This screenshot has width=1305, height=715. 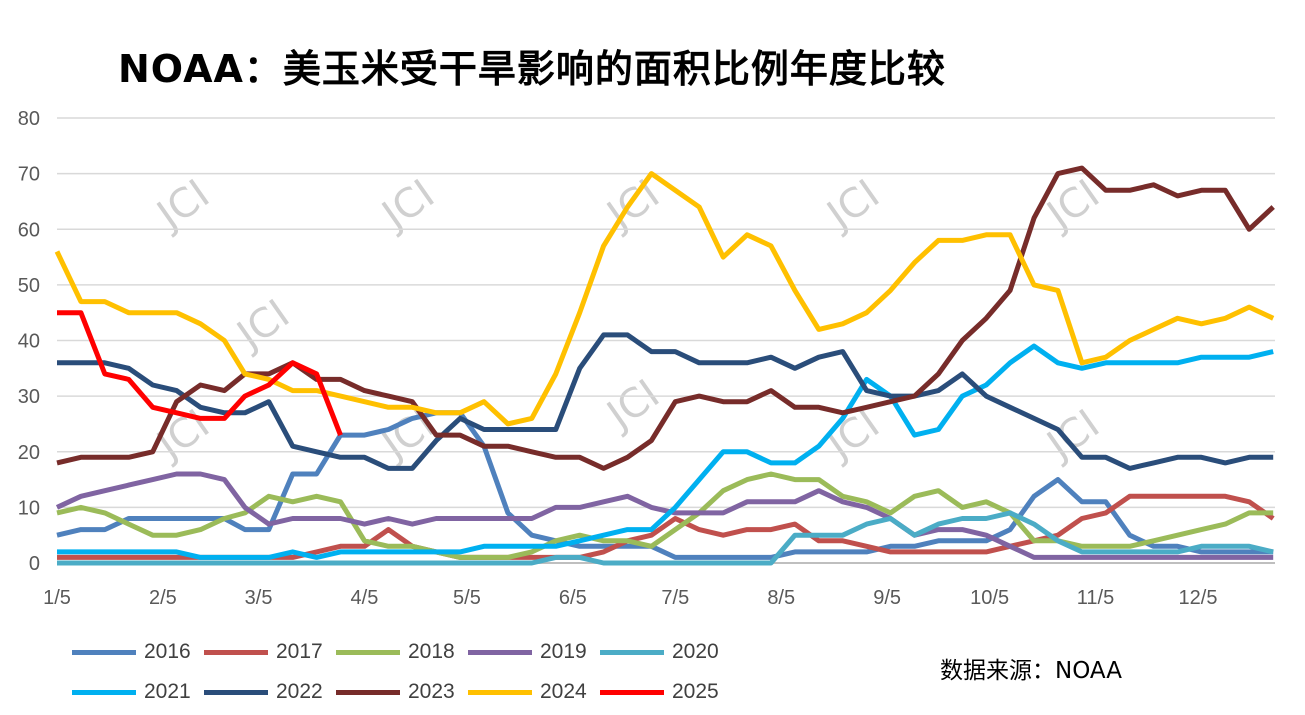 I want to click on x-axis-ticks: 1/5 2/5 3/5 4/5 5/5 6/5 7/5 8/5 9/5 10/5 11/5 12/5, so click(x=630, y=598).